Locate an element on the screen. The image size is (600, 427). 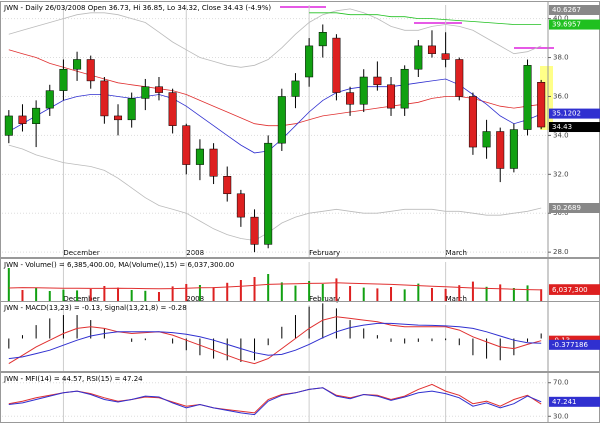
value-tag-label: 35.1202 is located at coordinates (566, 114).